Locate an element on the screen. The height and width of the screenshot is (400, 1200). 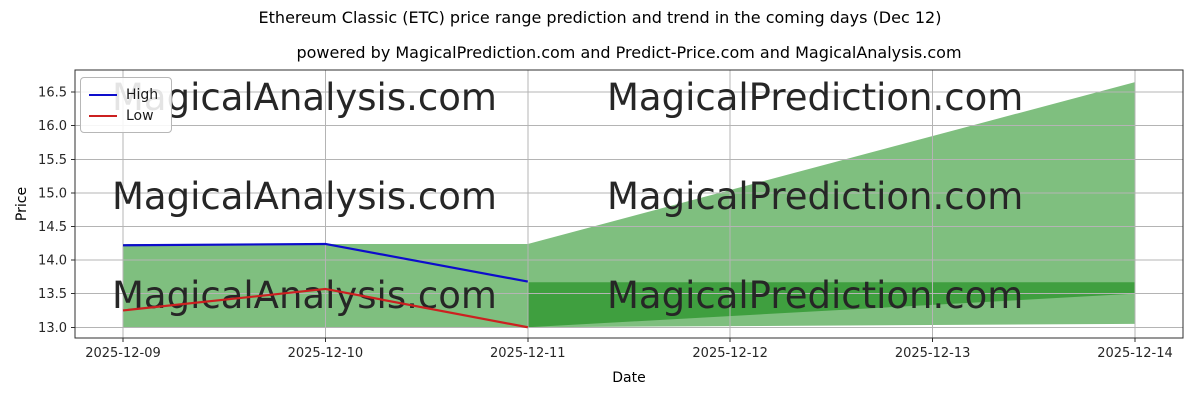
legend-entry-high: High is located at coordinates (126, 94).